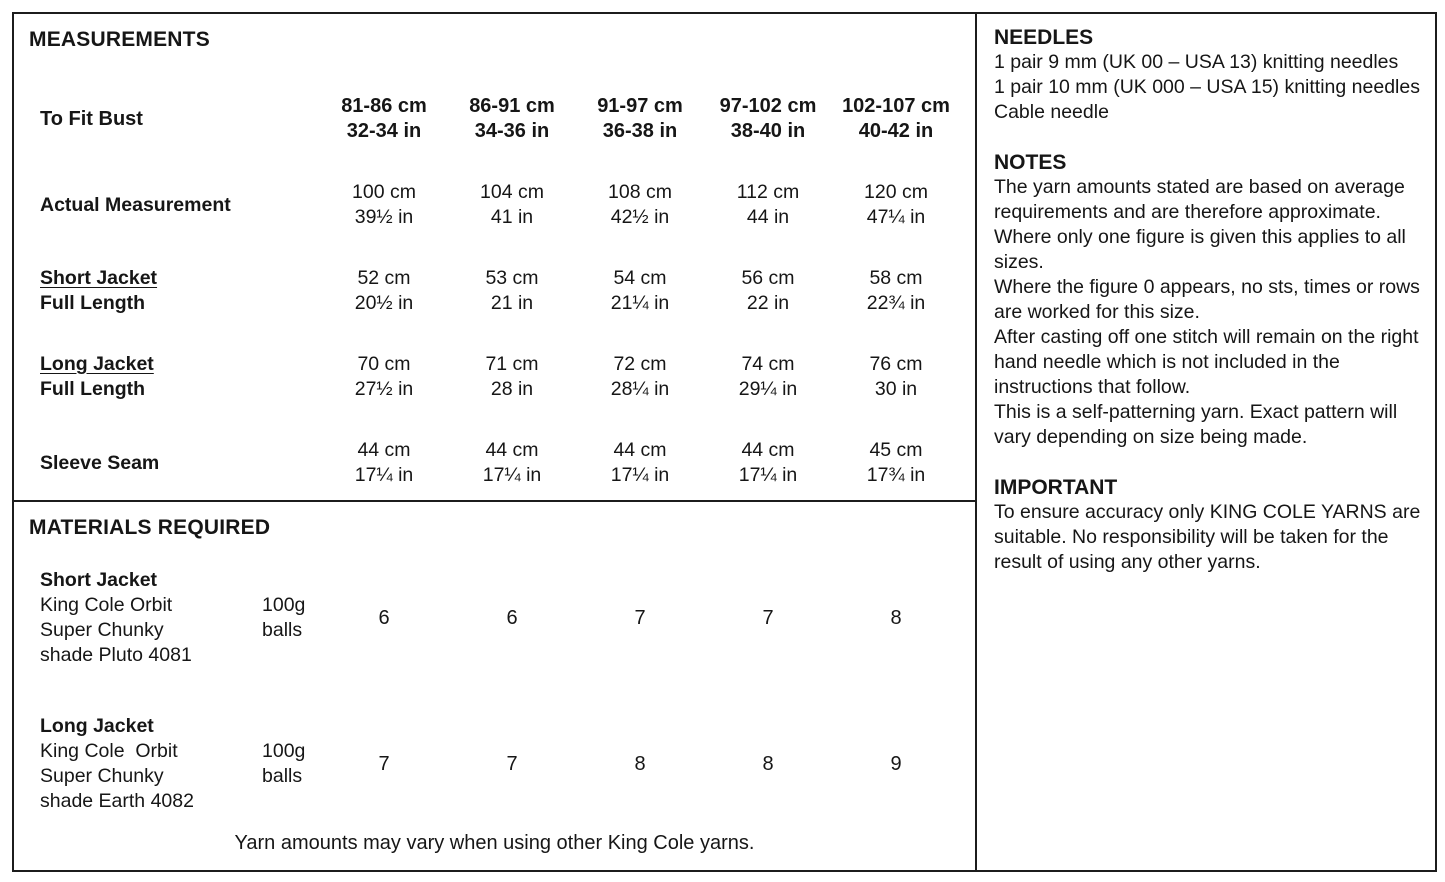  I want to click on measurement-cell: 56 cm 22 in, so click(768, 290).